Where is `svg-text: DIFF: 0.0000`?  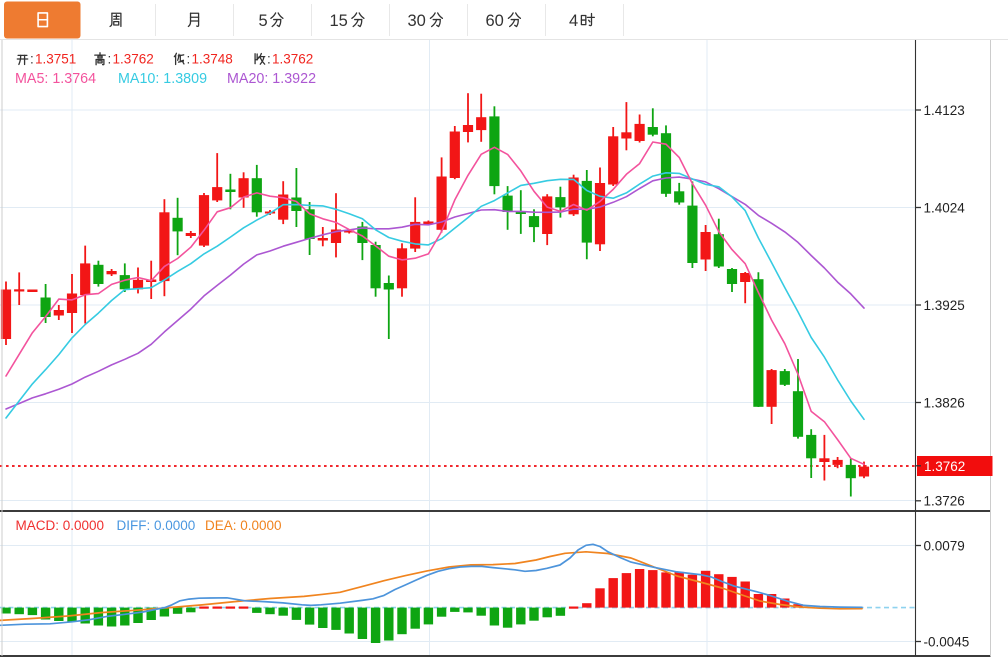 svg-text: DIFF: 0.0000 is located at coordinates (156, 525).